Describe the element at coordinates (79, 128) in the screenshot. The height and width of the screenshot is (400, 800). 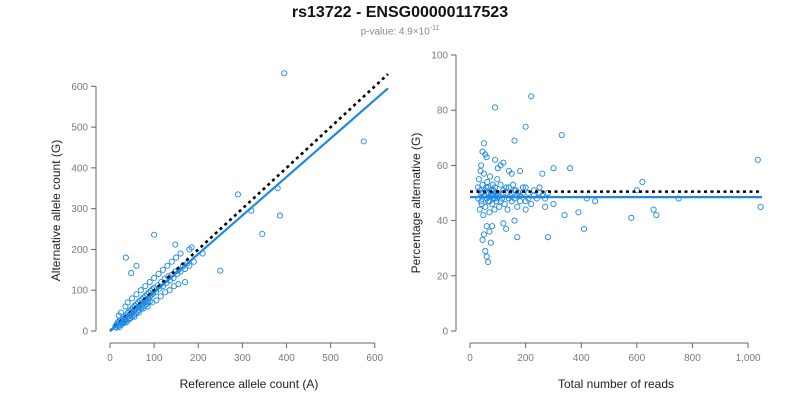
I see `y-tick-label: 500` at that location.